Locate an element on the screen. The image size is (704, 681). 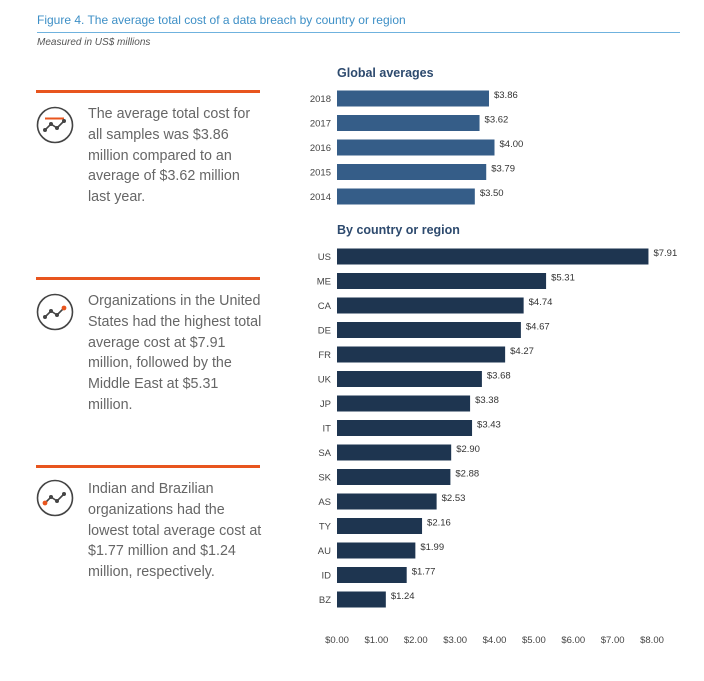
bar-us is located at coordinates (493, 256).